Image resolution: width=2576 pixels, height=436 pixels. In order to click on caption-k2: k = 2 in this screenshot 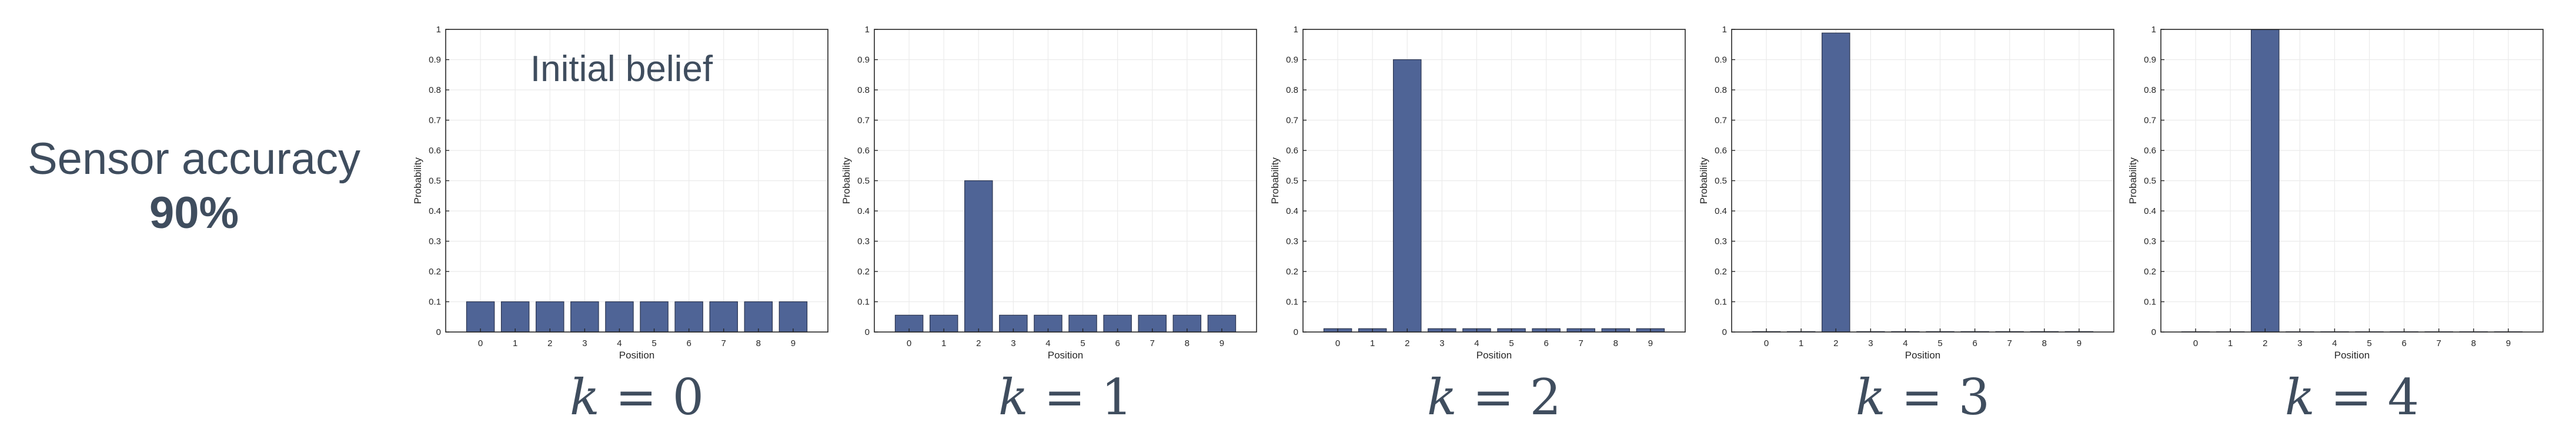, I will do `click(1494, 397)`.